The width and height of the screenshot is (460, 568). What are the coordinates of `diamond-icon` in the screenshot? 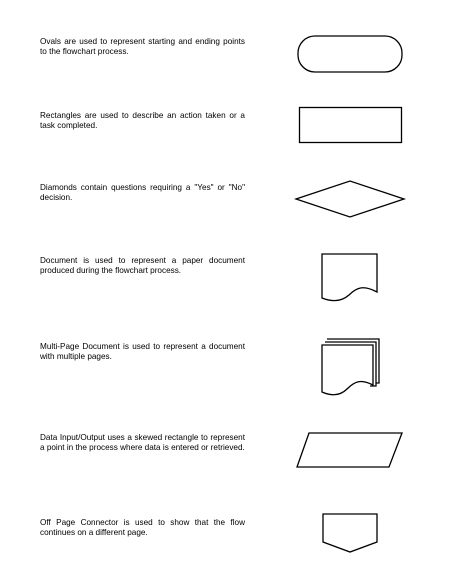 It's located at (350, 199).